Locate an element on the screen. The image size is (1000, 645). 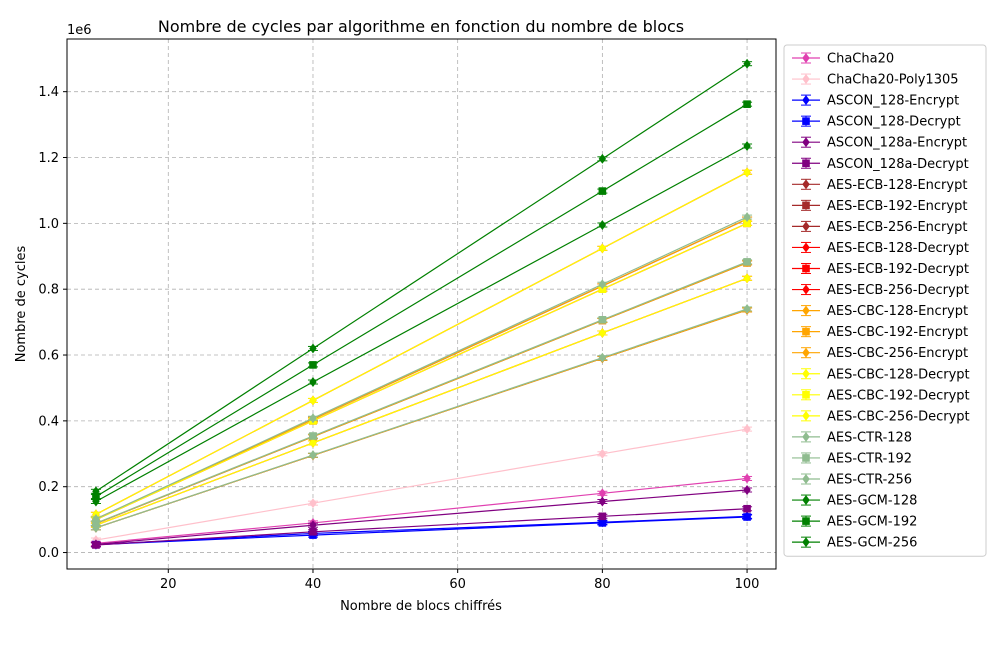
y-tick-label: 1.0 is located at coordinates (48, 224).